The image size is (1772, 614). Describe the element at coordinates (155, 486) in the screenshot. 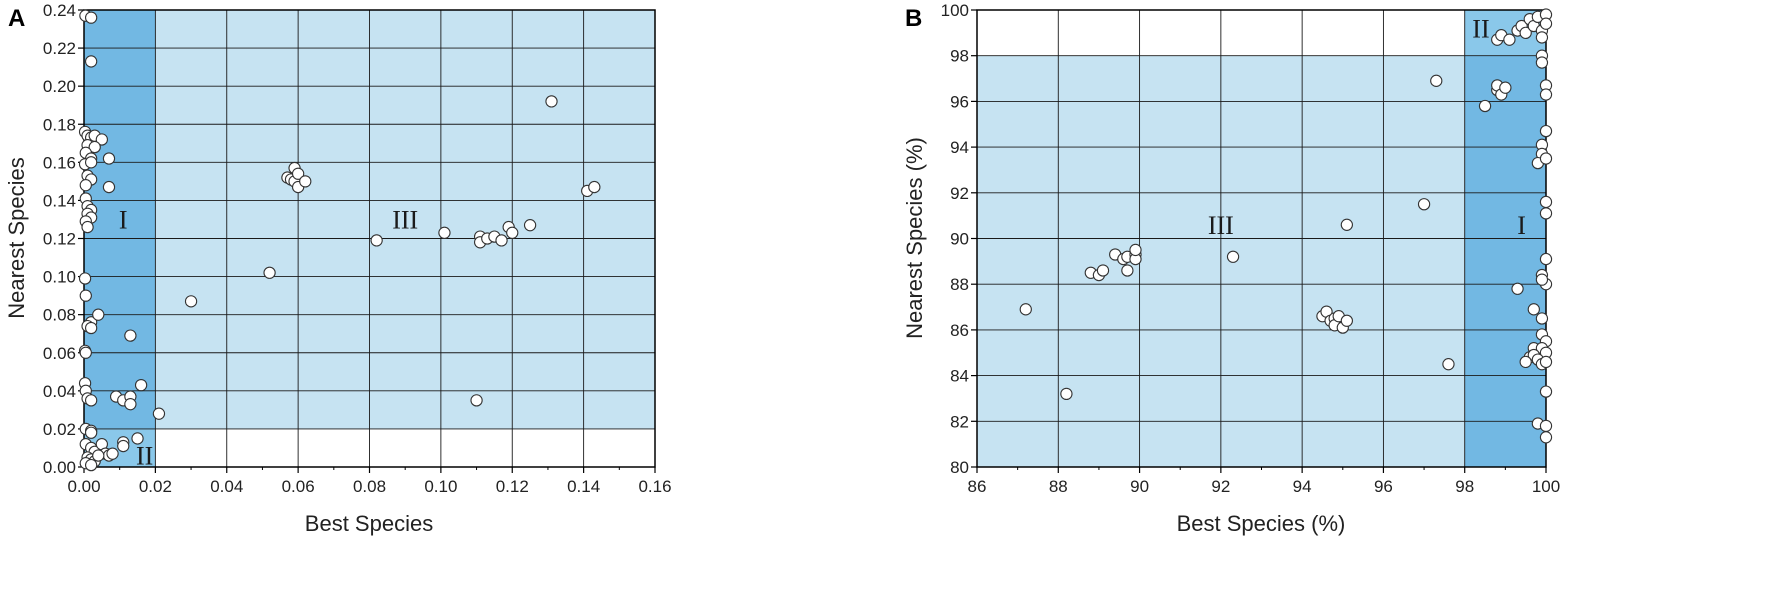

I see `x-tick-label: 0.02` at that location.